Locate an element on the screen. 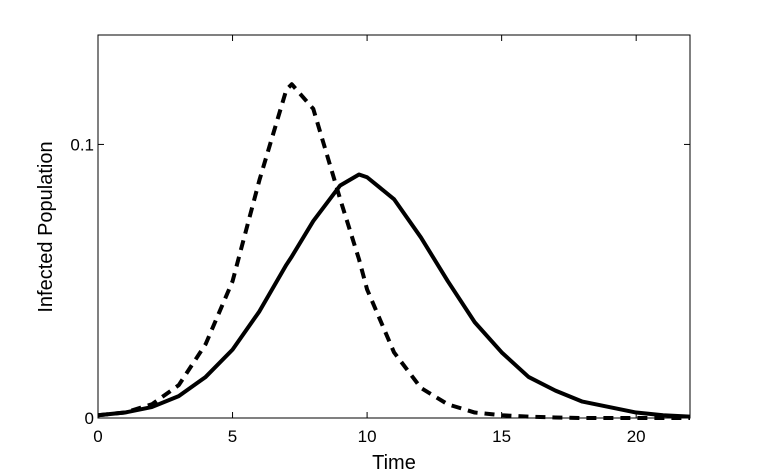 The image size is (763, 475). y-tick-label: 0.1 is located at coordinates (82, 144).